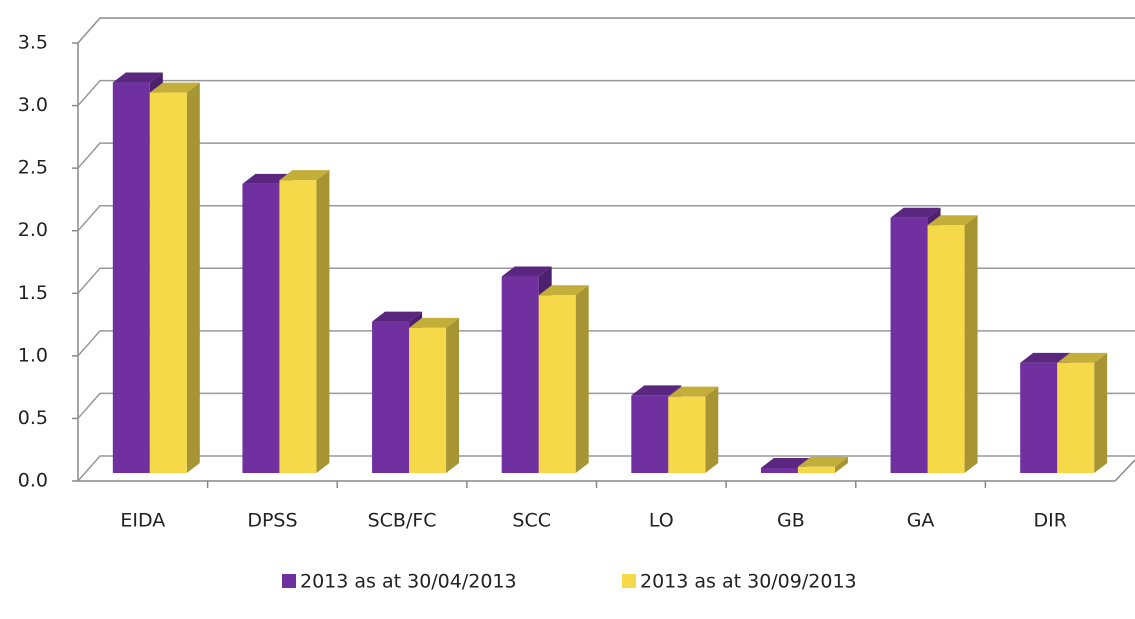 The image size is (1135, 619). I want to click on x-tick-label: SCB/FC, so click(402, 521).